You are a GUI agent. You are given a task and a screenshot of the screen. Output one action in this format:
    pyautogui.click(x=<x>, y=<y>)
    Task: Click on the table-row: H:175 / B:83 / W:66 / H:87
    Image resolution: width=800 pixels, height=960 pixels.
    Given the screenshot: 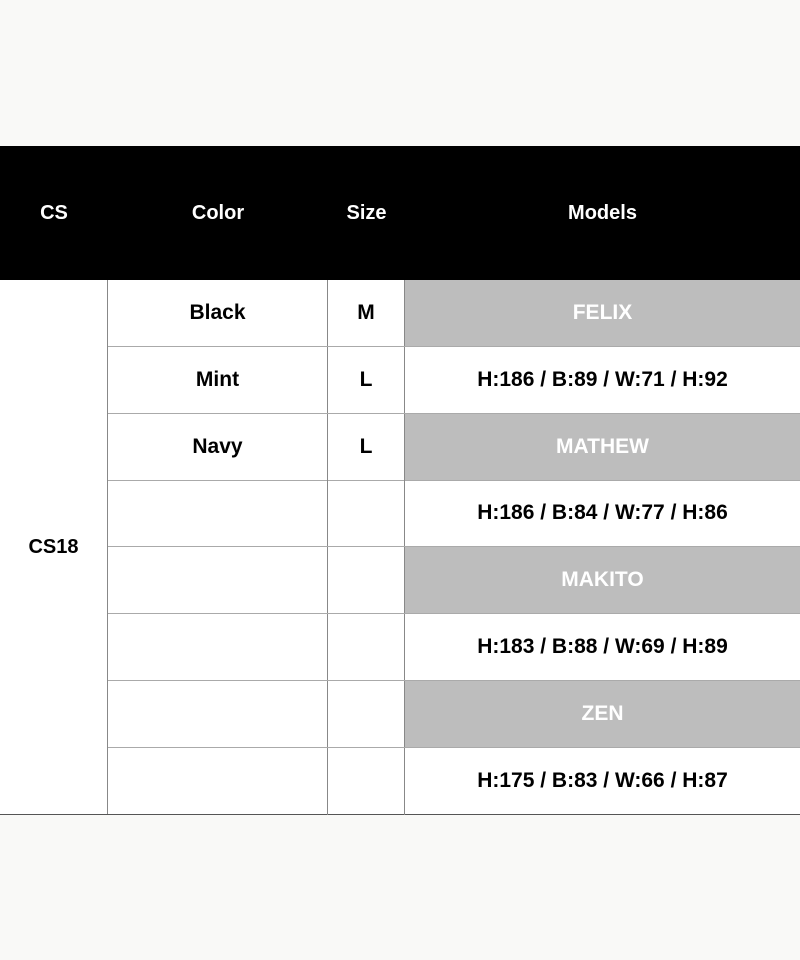 What is the action you would take?
    pyautogui.click(x=454, y=781)
    